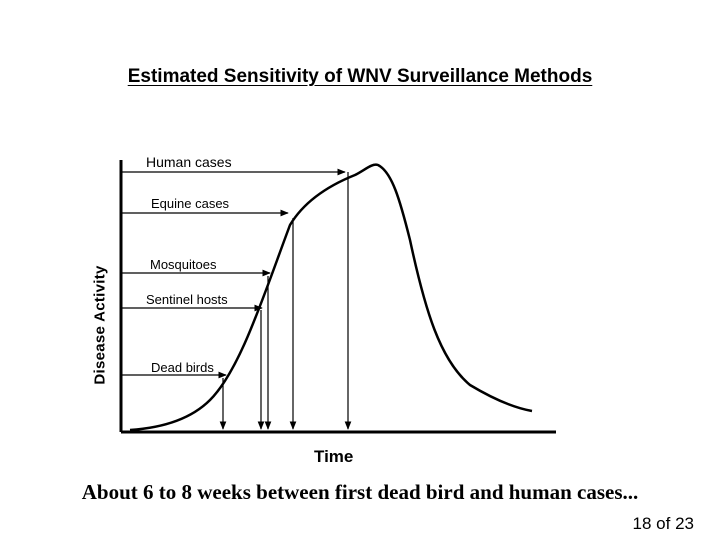 The width and height of the screenshot is (720, 540). I want to click on label-equine-cases: Equine cases, so click(190, 203).